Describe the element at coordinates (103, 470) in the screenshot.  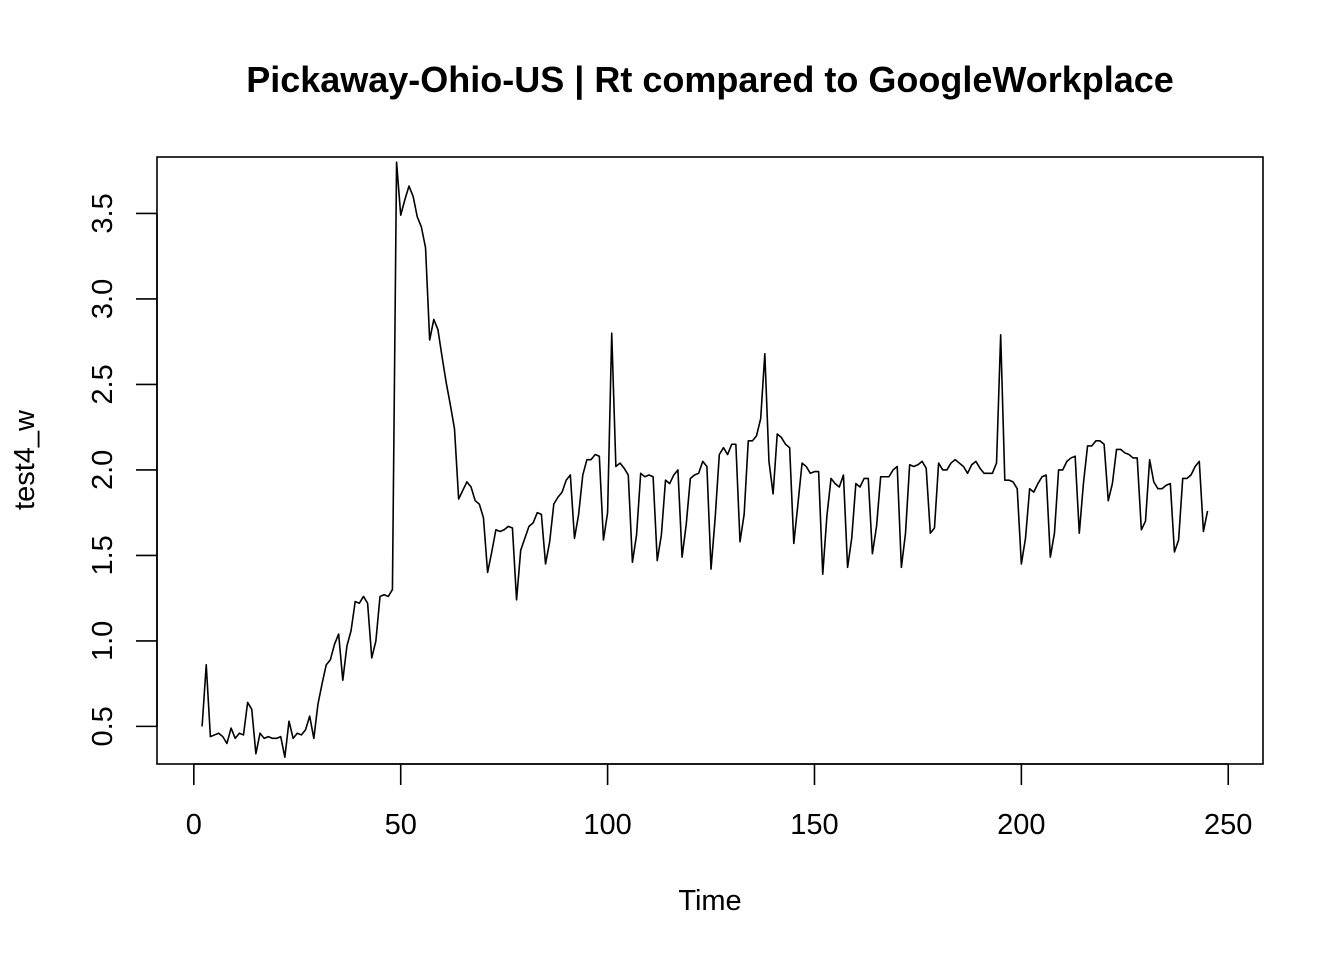
I see `y-tick-label: 2.0` at that location.